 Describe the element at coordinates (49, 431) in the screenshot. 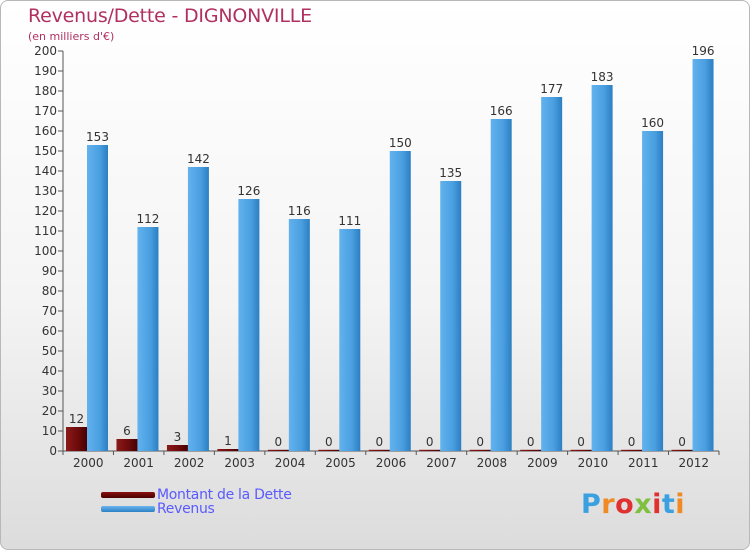

I see `y-tick-label: 10` at that location.